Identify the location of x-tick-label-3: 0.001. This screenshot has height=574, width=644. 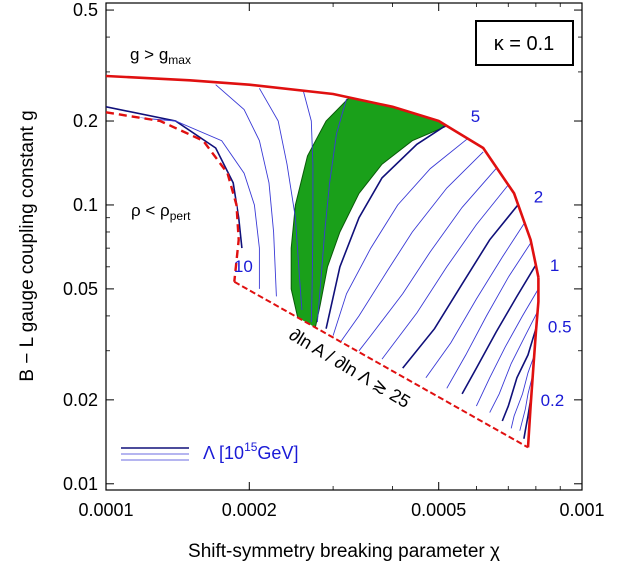
(581, 510).